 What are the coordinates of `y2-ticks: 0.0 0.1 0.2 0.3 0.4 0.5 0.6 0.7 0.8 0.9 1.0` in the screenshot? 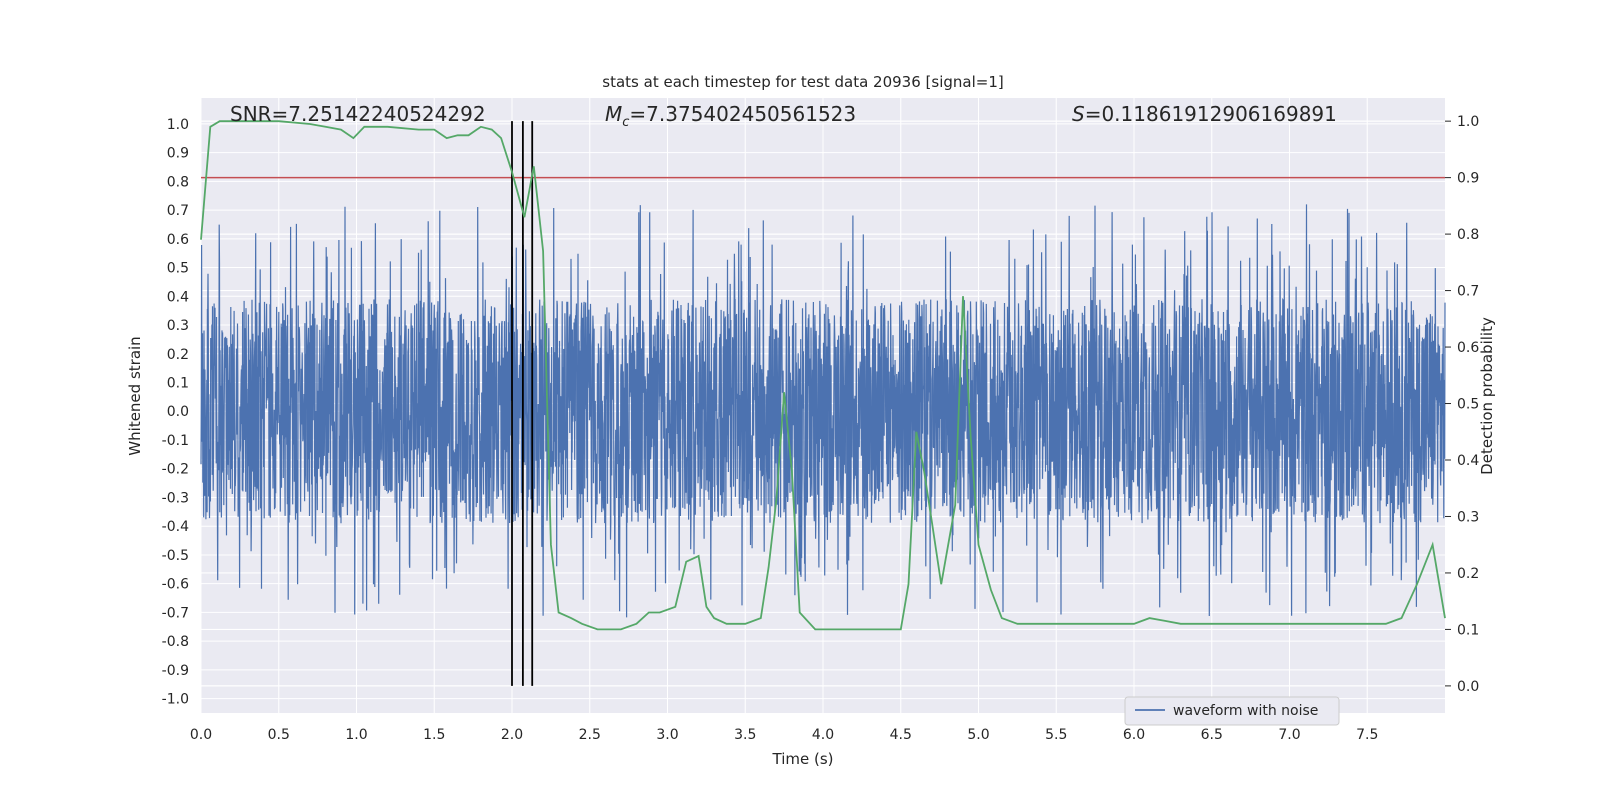 It's located at (1462, 404).